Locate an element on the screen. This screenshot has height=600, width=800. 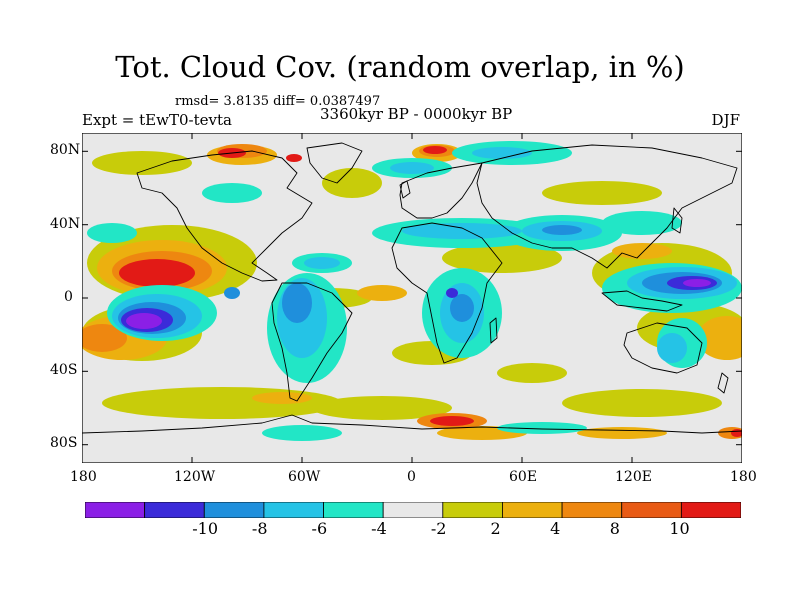
lat-label: 80S is located at coordinates (64, 443).